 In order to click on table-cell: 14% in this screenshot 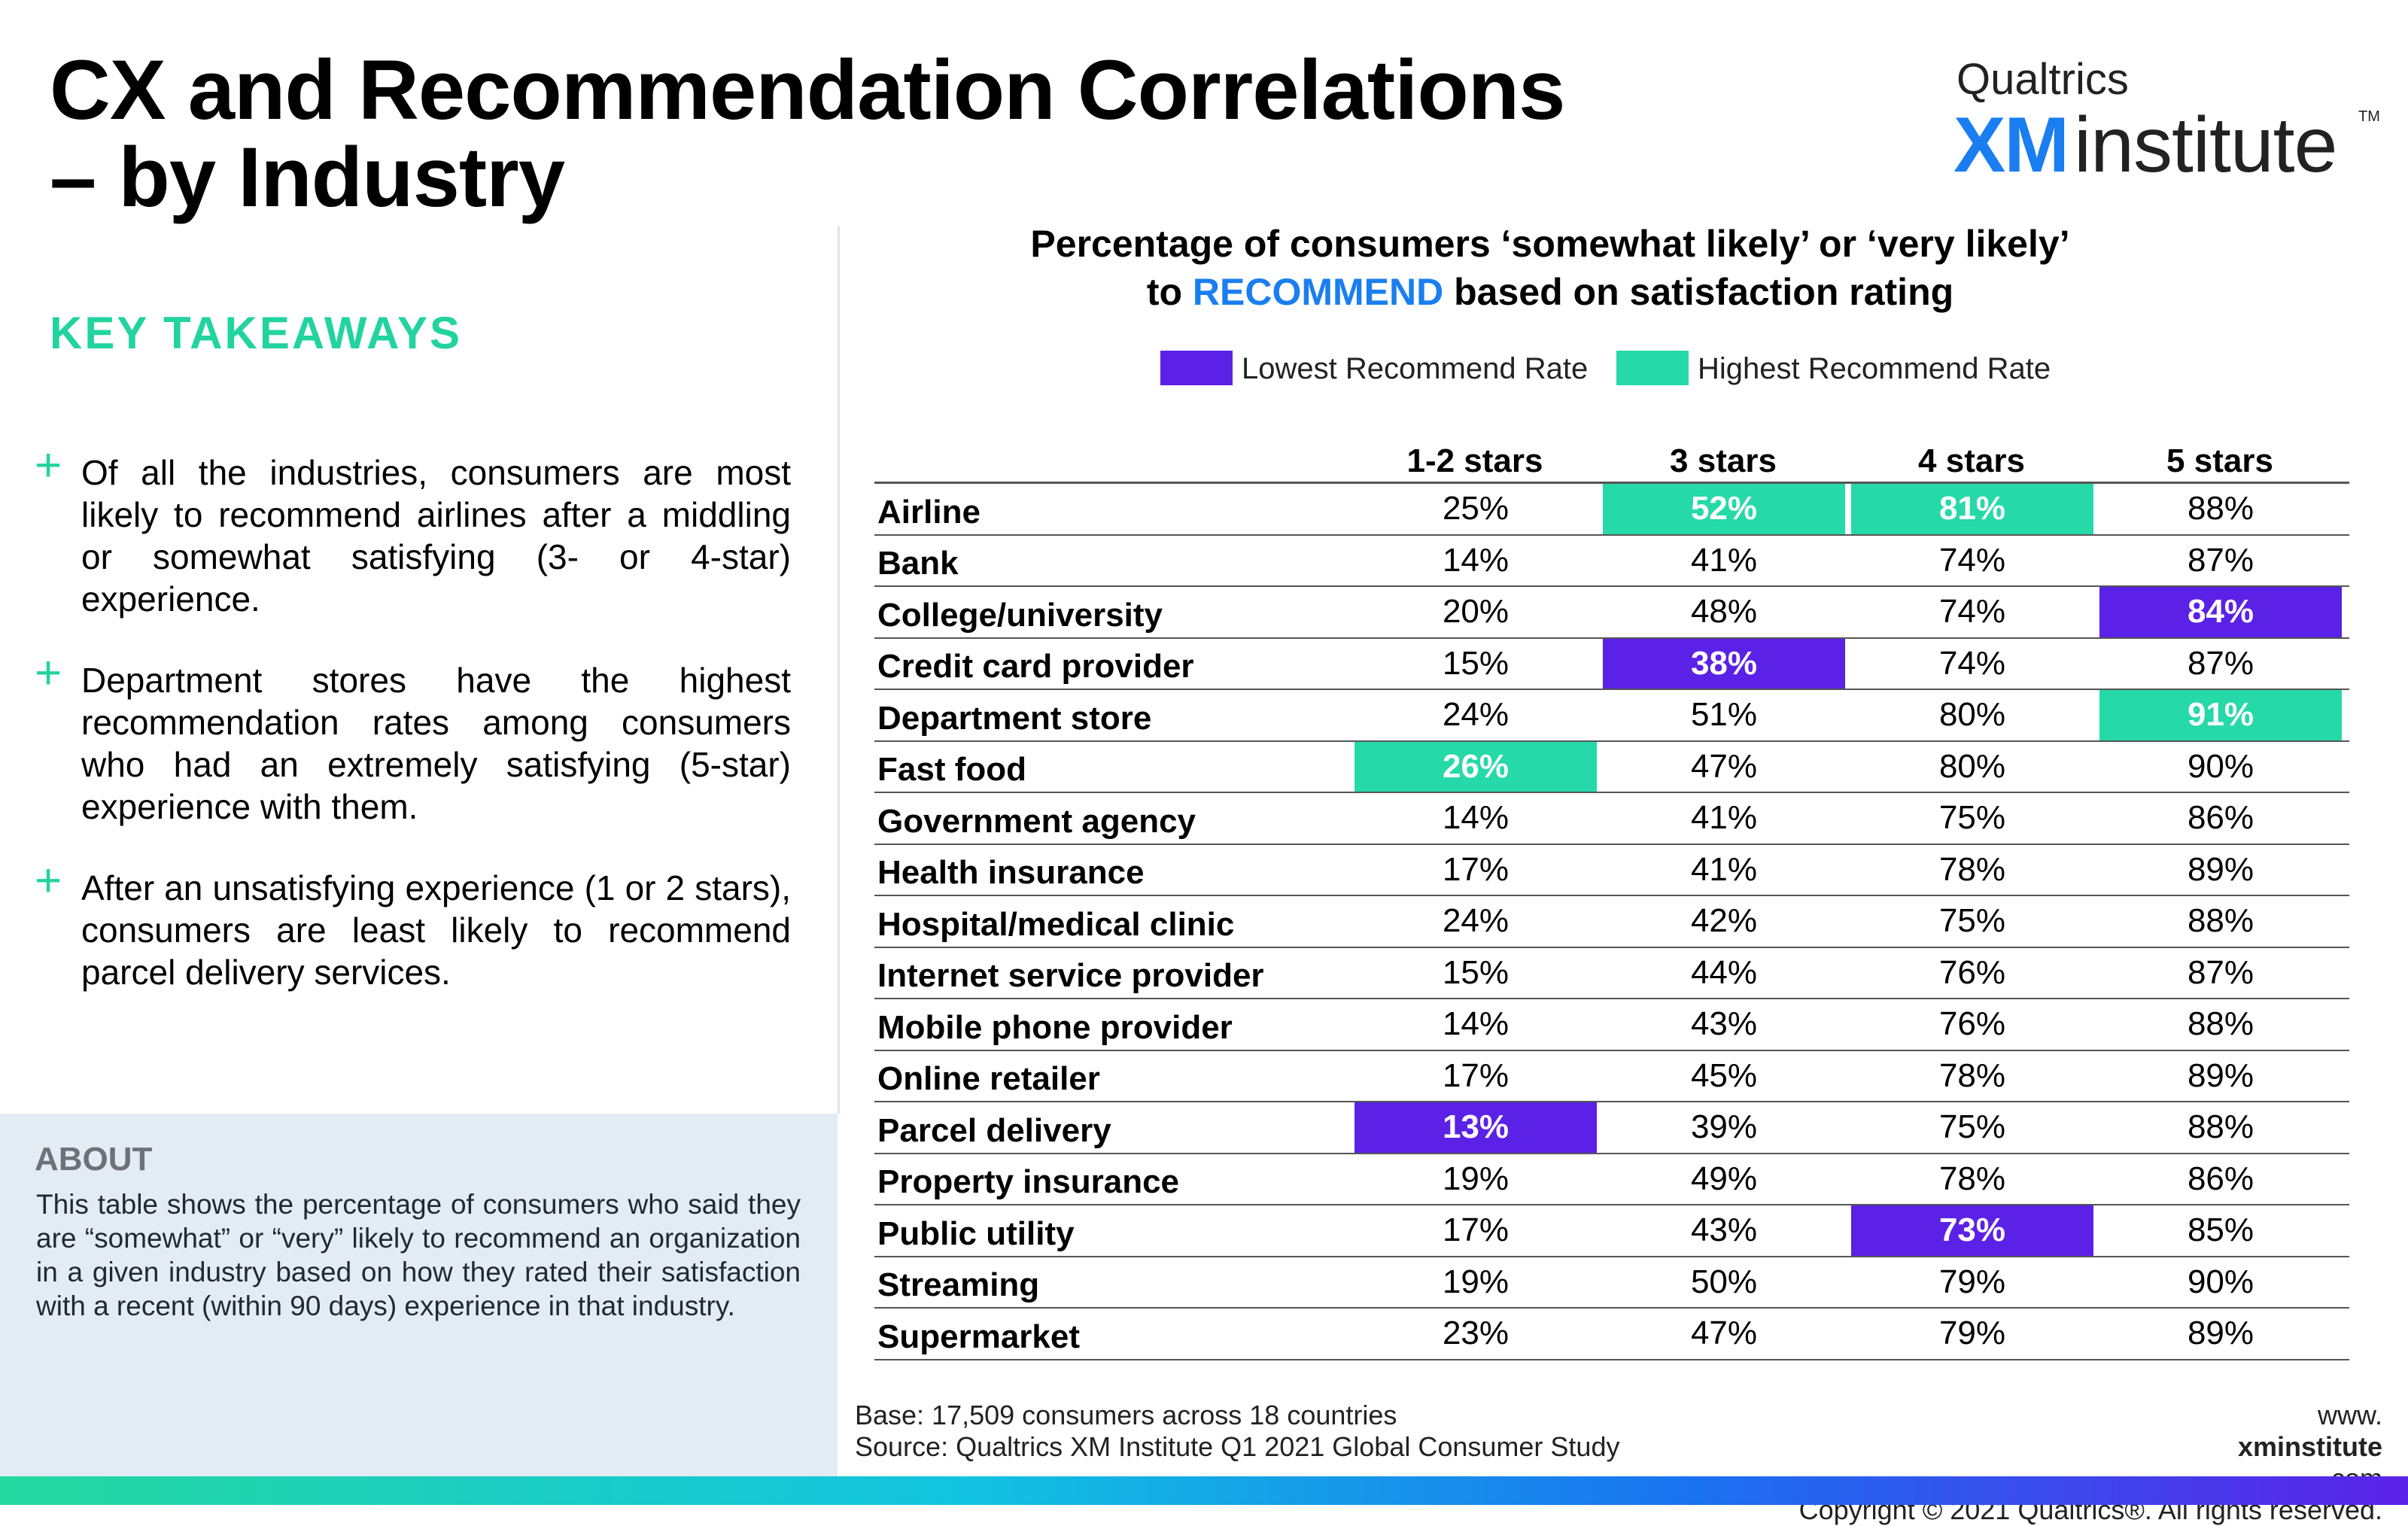, I will do `click(1476, 817)`.